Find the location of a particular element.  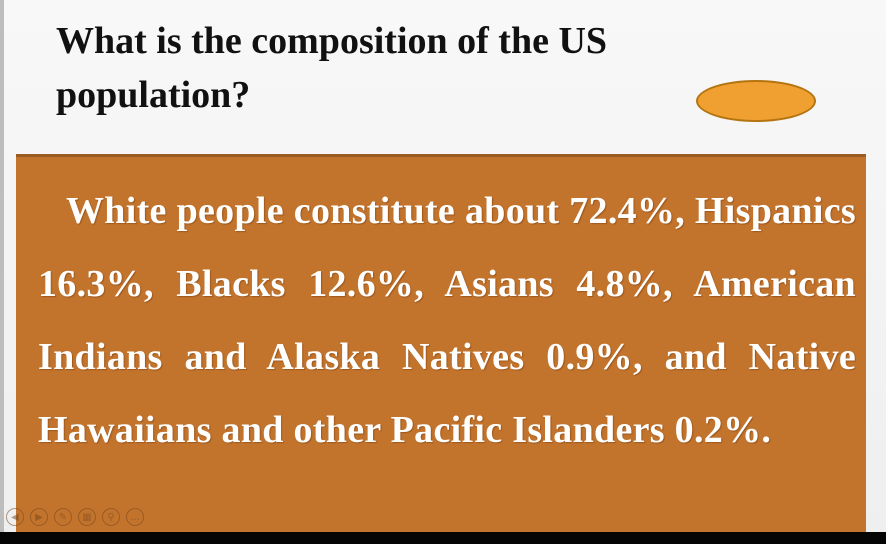

slides-icon: ▦ is located at coordinates (87, 517).